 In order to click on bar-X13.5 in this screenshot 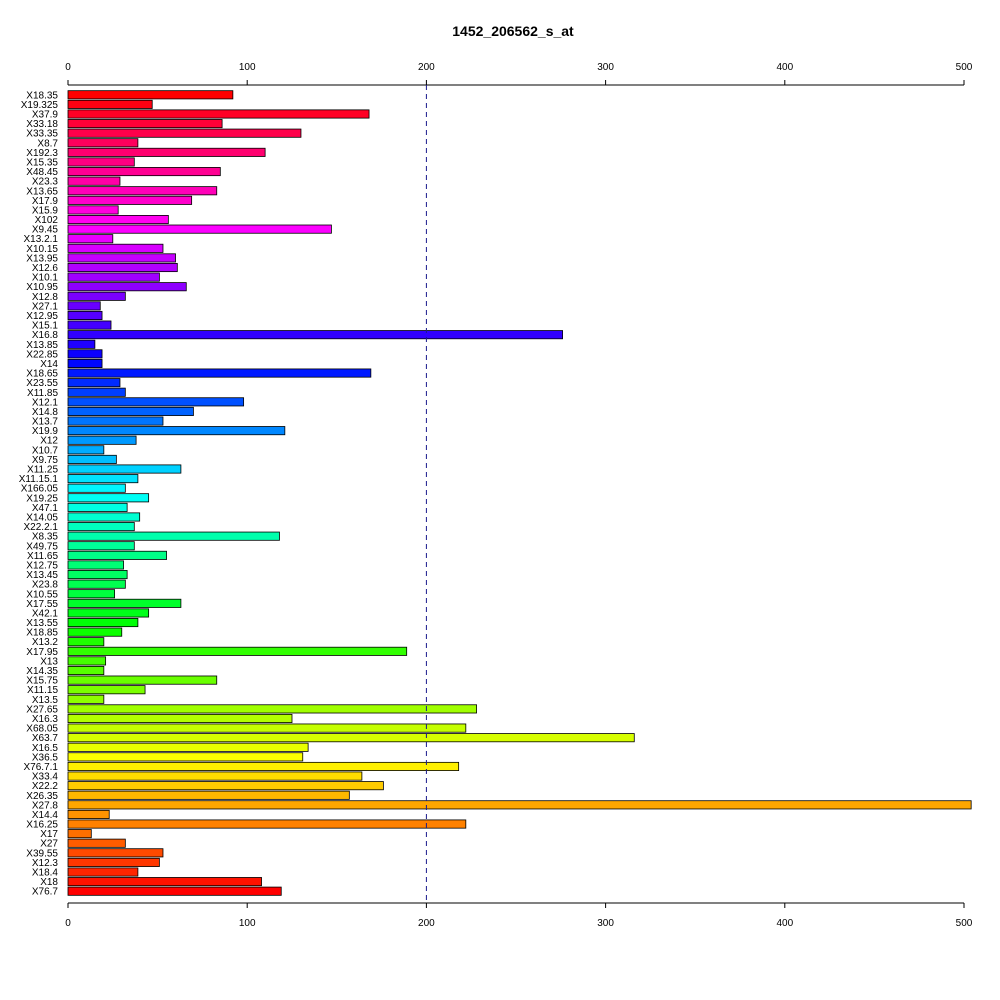, I will do `click(86, 699)`.